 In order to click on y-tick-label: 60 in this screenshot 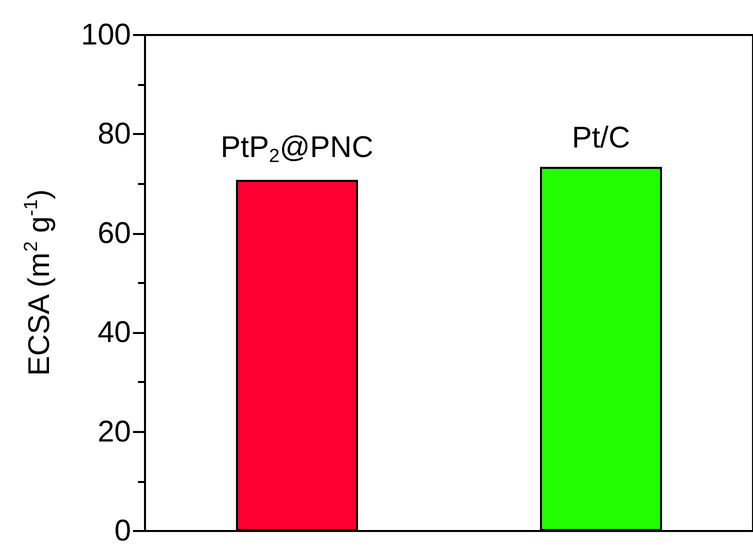, I will do `click(114, 233)`.